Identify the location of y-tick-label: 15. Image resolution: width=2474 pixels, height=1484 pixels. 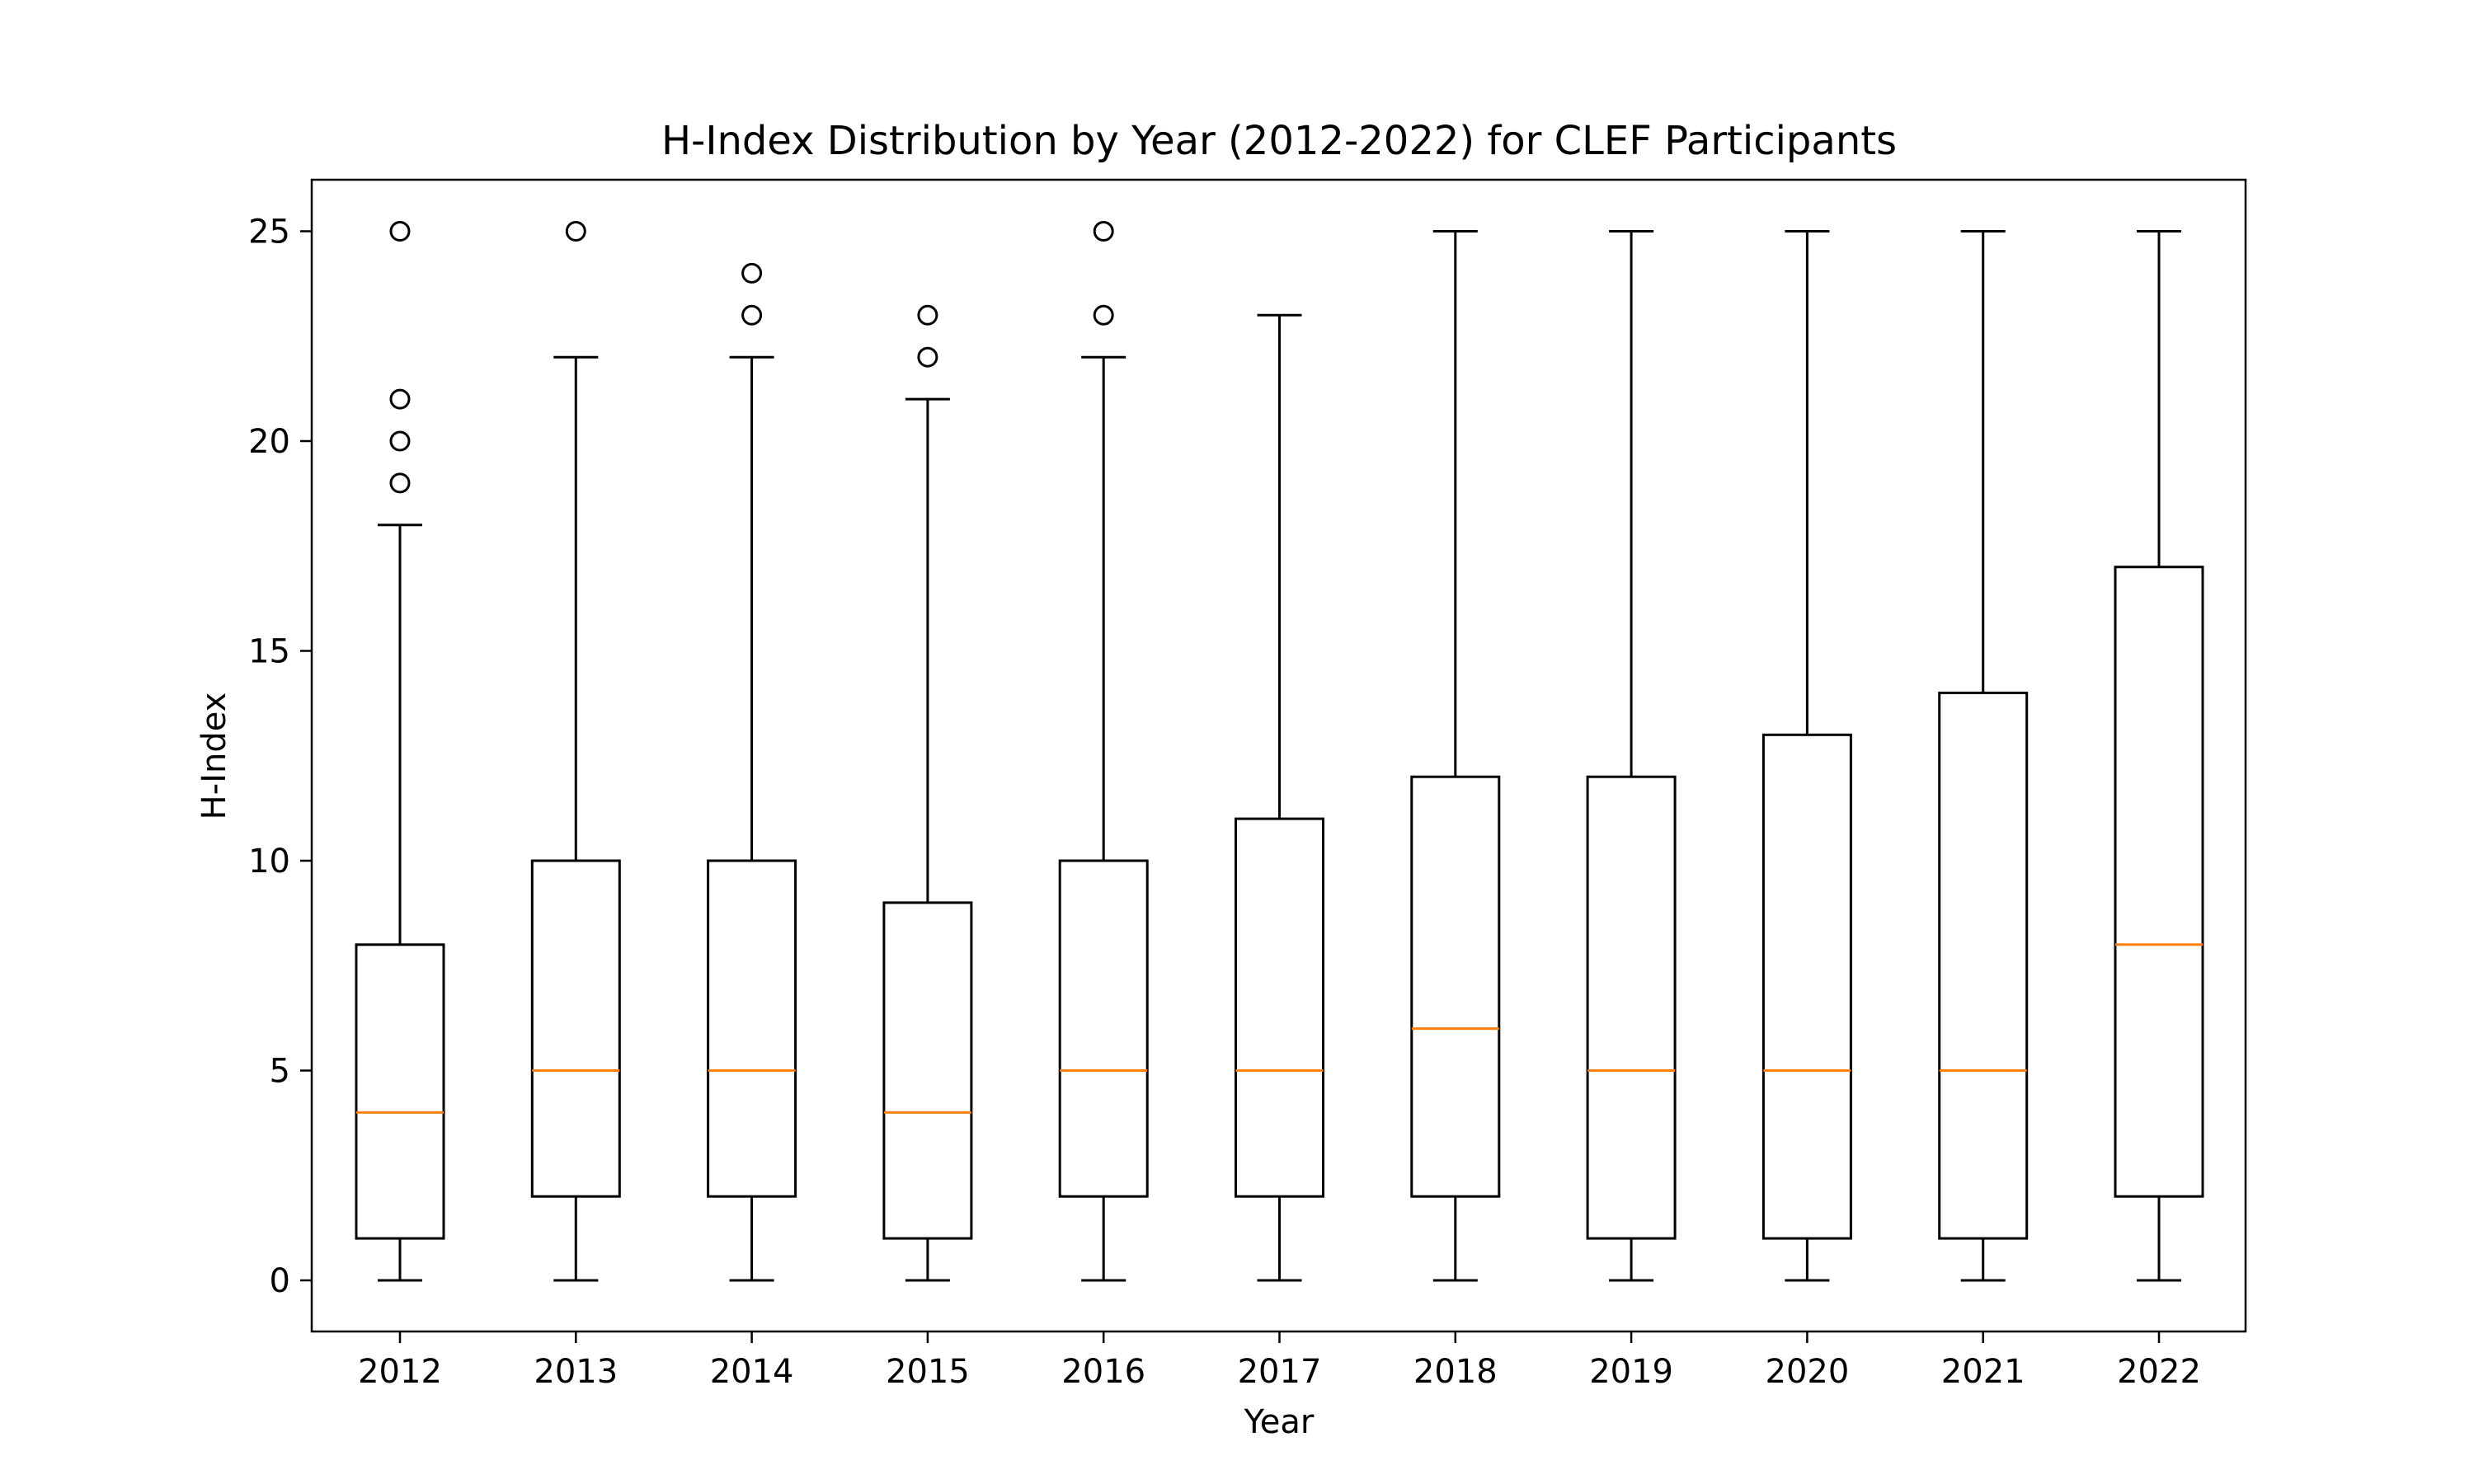
(269, 652).